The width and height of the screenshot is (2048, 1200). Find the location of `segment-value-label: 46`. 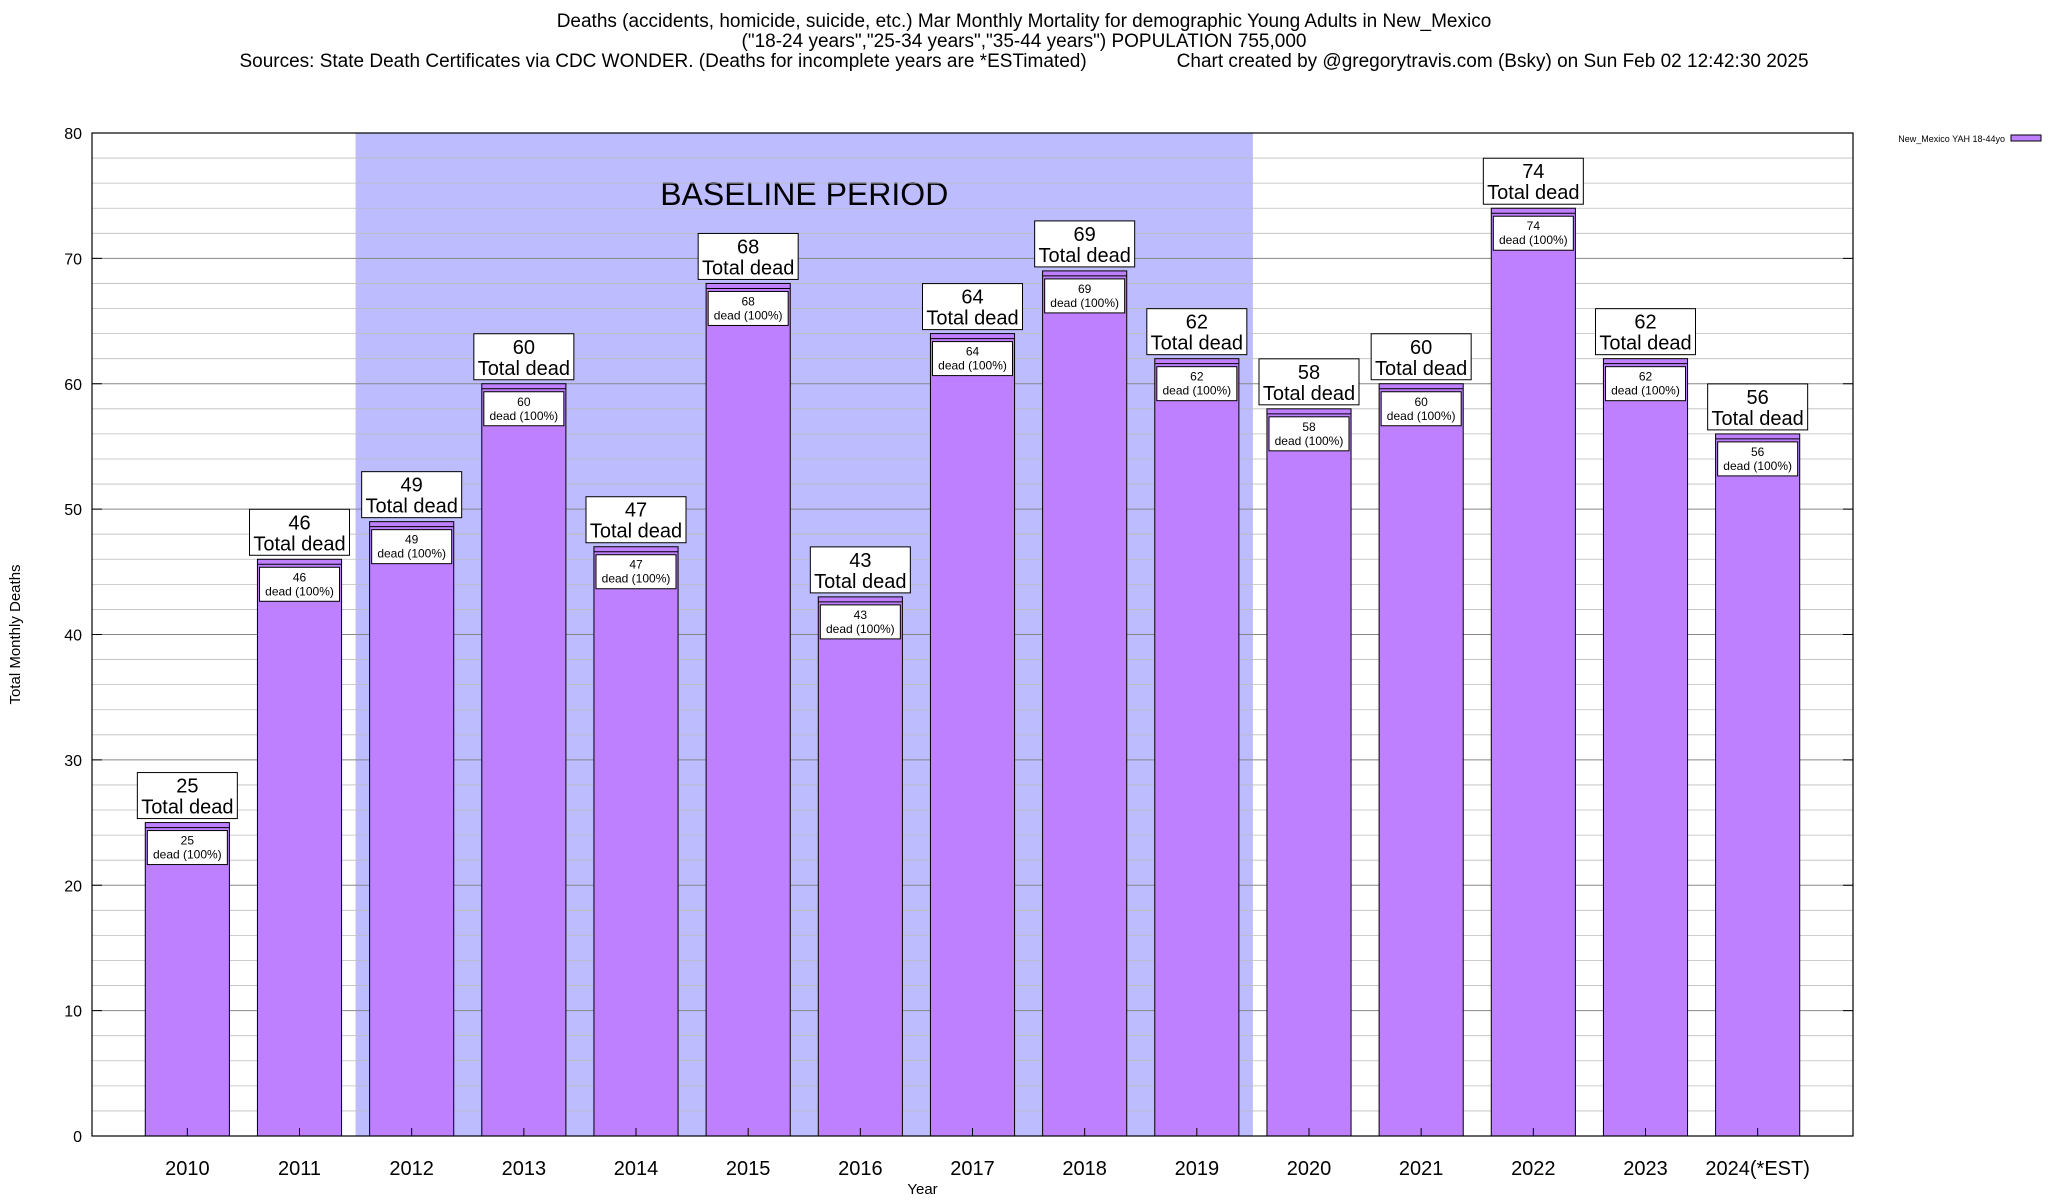

segment-value-label: 46 is located at coordinates (300, 577).